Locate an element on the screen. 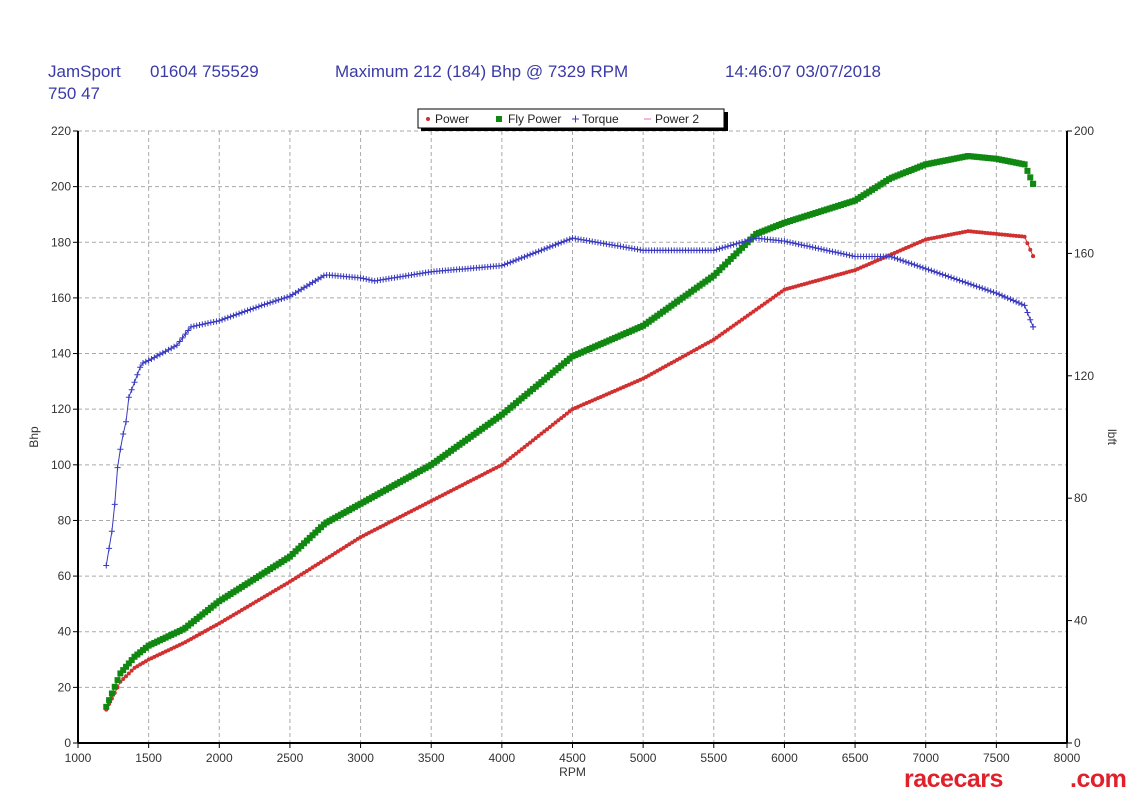 Image resolution: width=1140 pixels, height=795 pixels. header-phone-cont: 750 47 is located at coordinates (74, 93).